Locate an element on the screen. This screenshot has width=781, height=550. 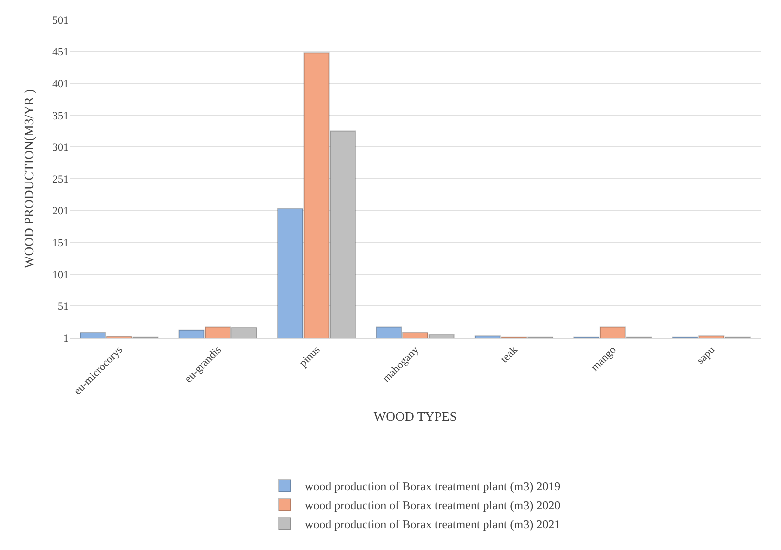
y-tick-label: 51 is located at coordinates (63, 307).